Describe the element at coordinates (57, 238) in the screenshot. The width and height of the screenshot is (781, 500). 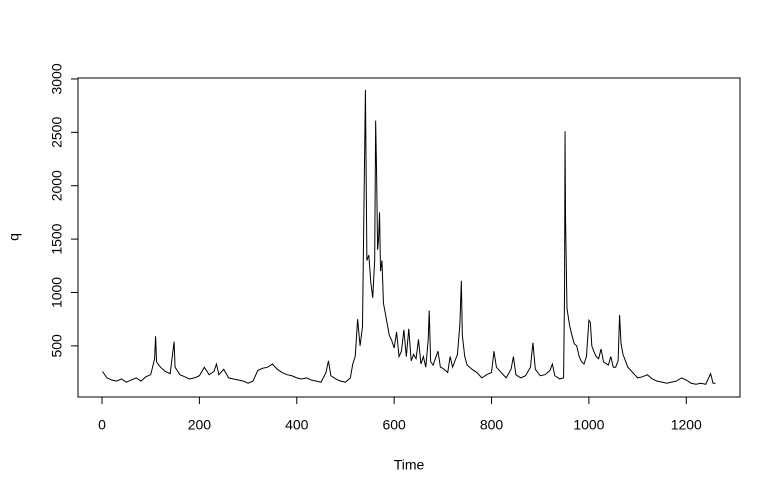
I see `y-tick-label: 1500` at that location.